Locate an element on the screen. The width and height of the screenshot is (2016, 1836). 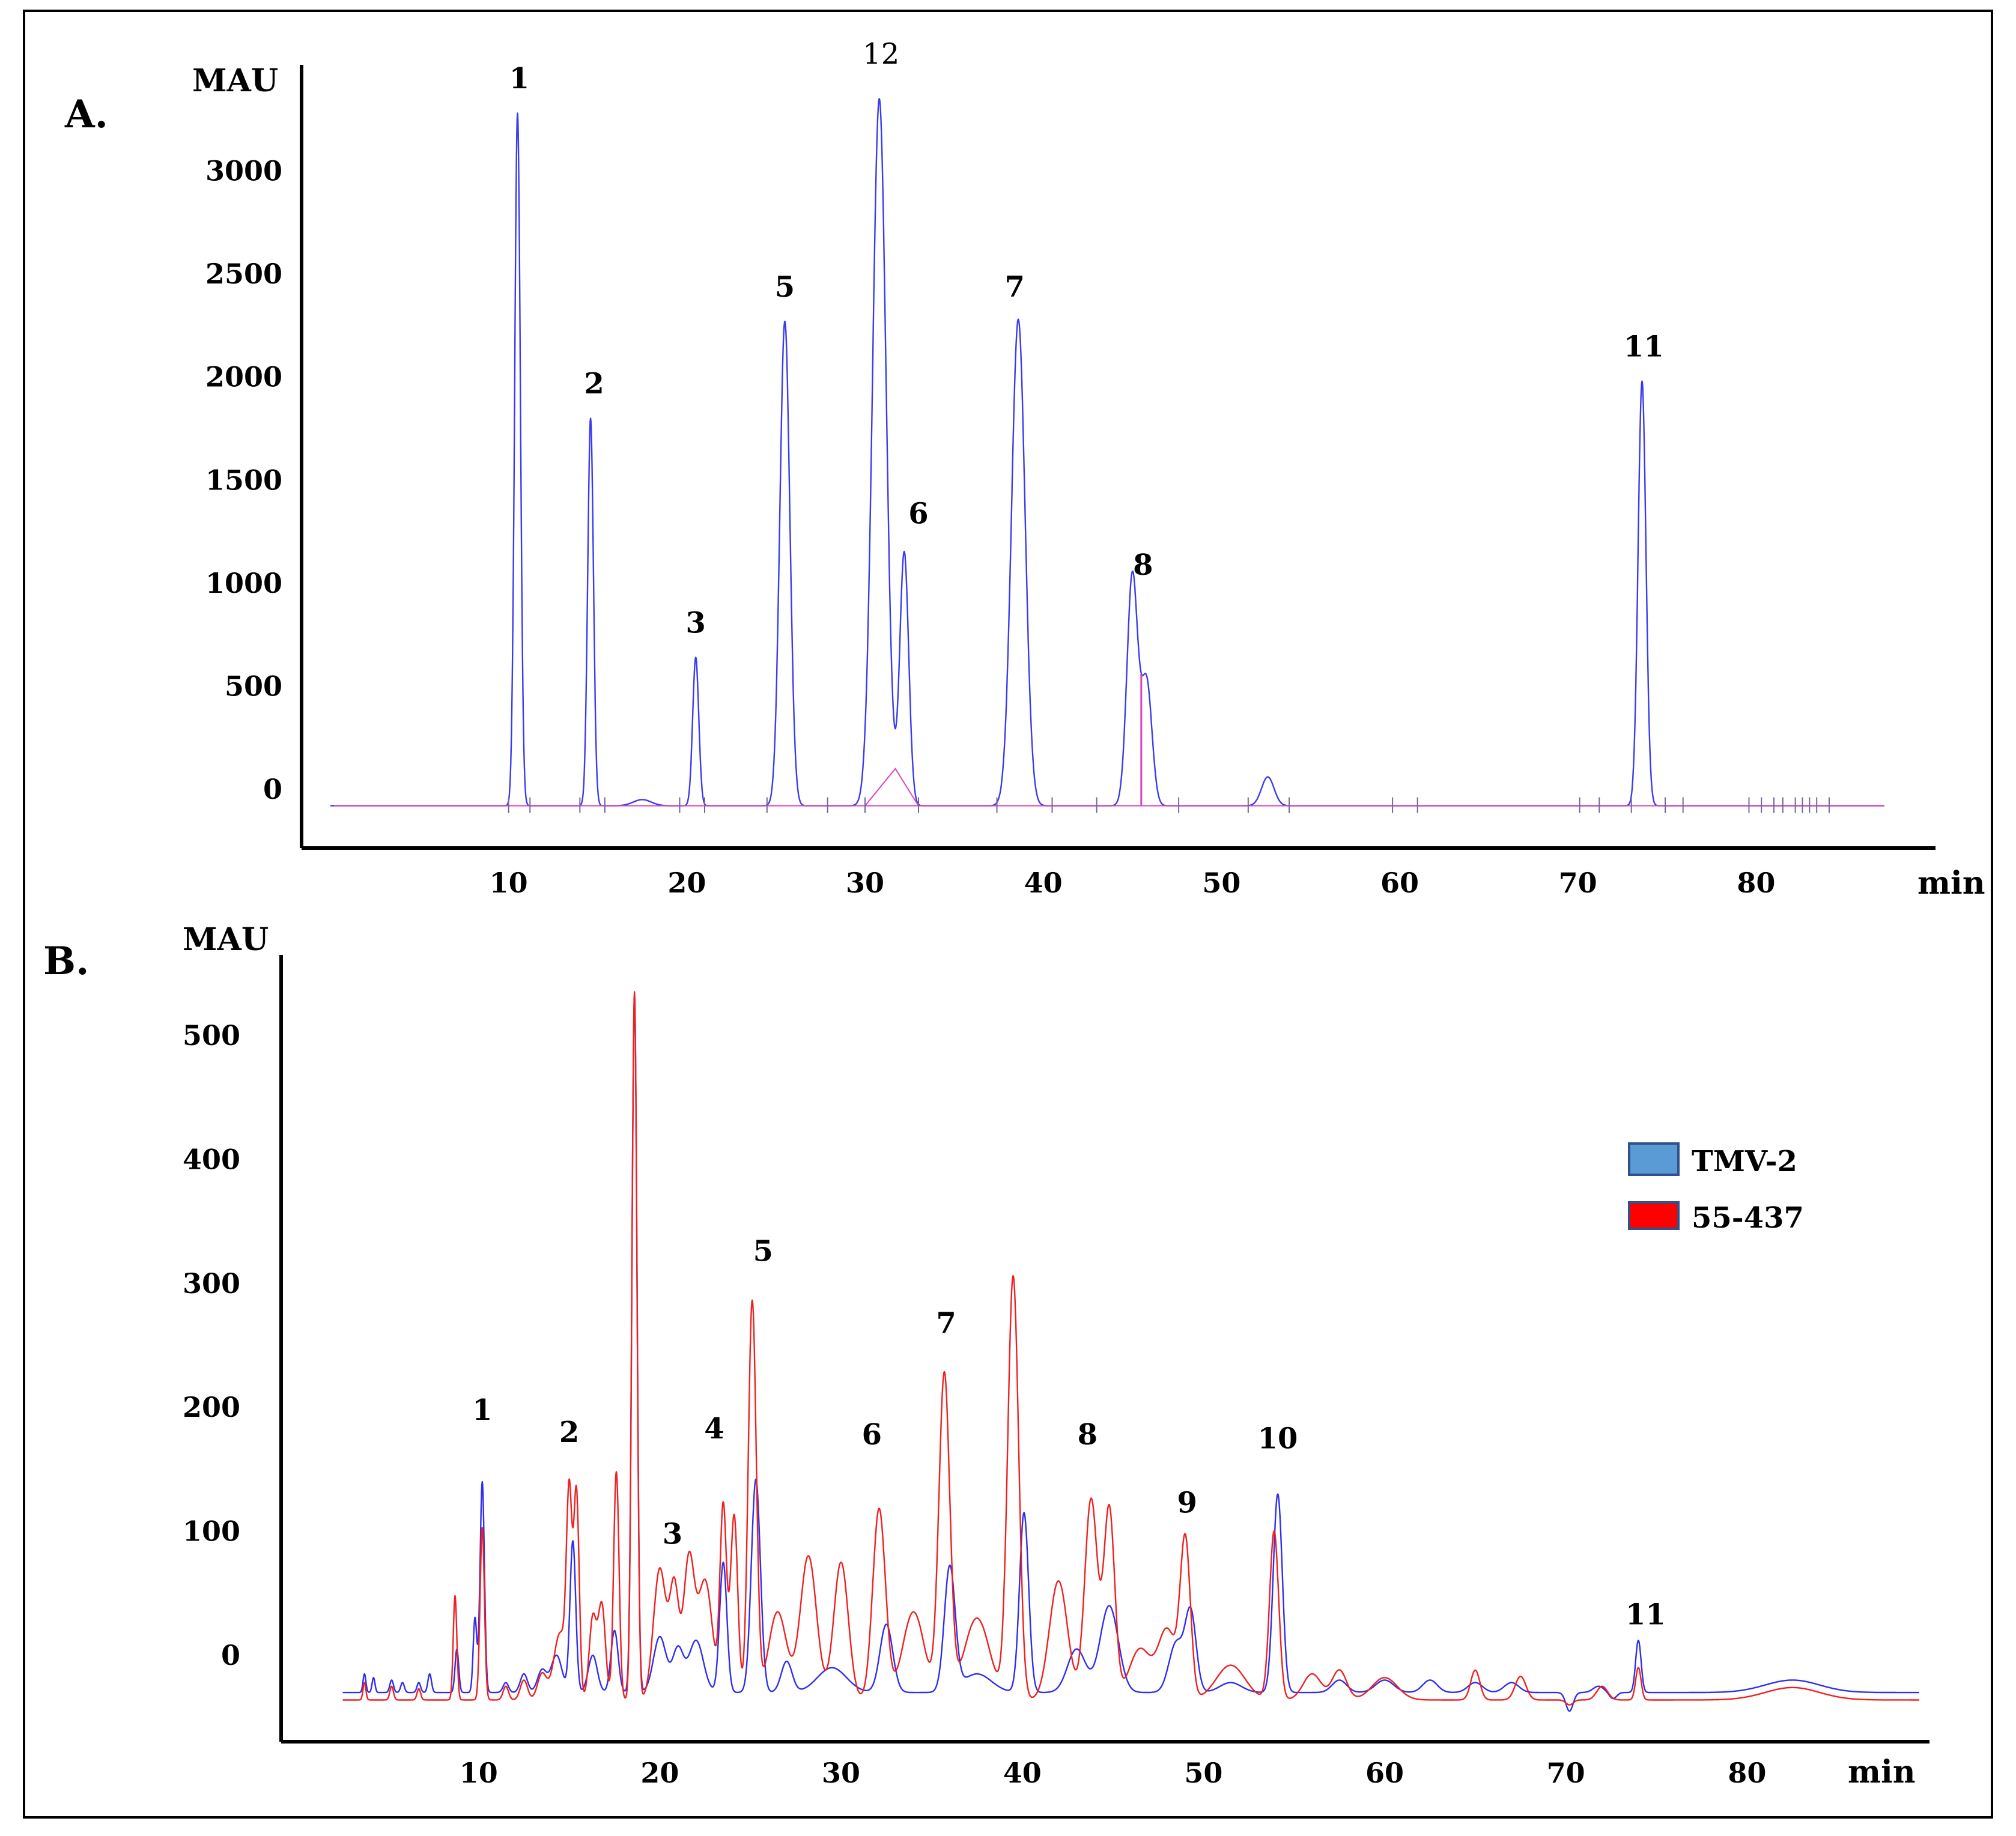
y-tick-label: 300 is located at coordinates (211, 1283).